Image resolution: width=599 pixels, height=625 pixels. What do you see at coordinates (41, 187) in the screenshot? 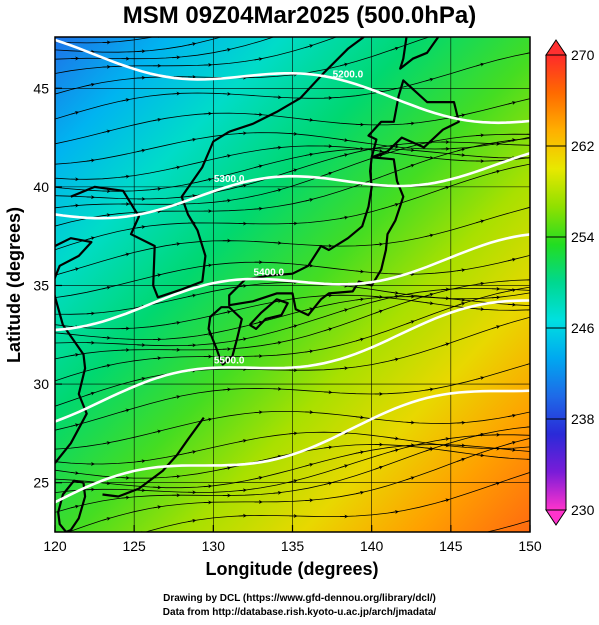
I see `y-tick-label: 40` at bounding box center [41, 187].